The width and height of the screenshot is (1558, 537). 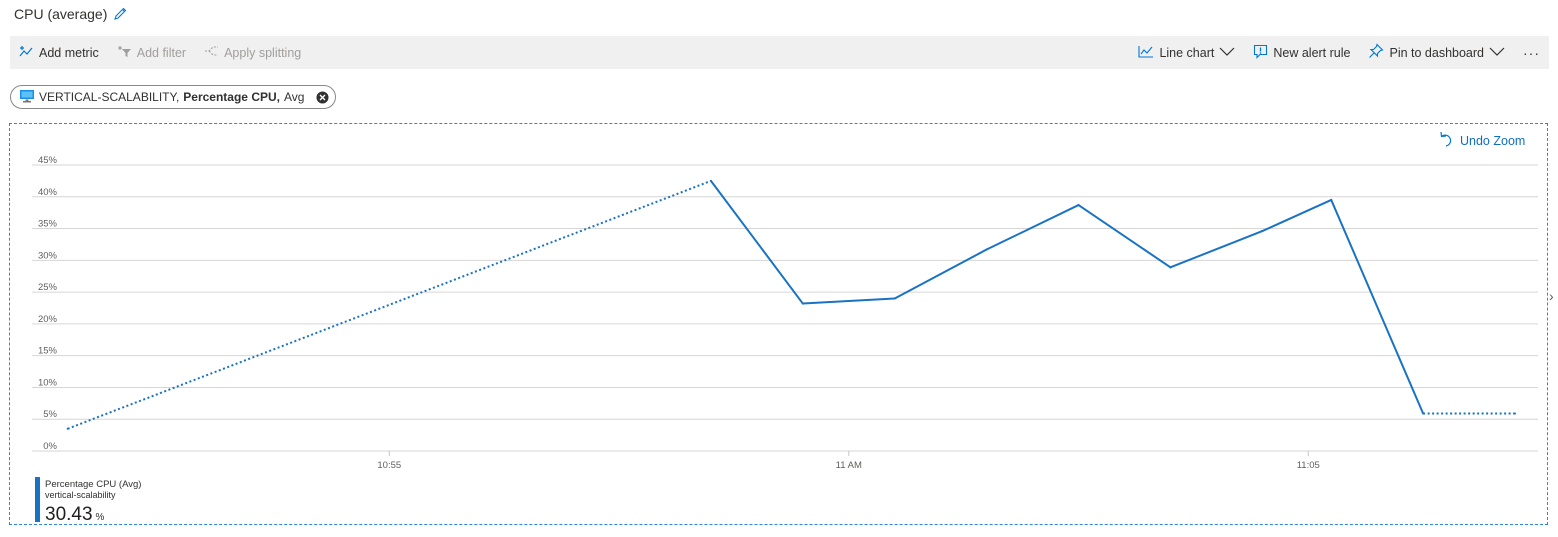 What do you see at coordinates (120, 14) in the screenshot?
I see `pencil-icon` at bounding box center [120, 14].